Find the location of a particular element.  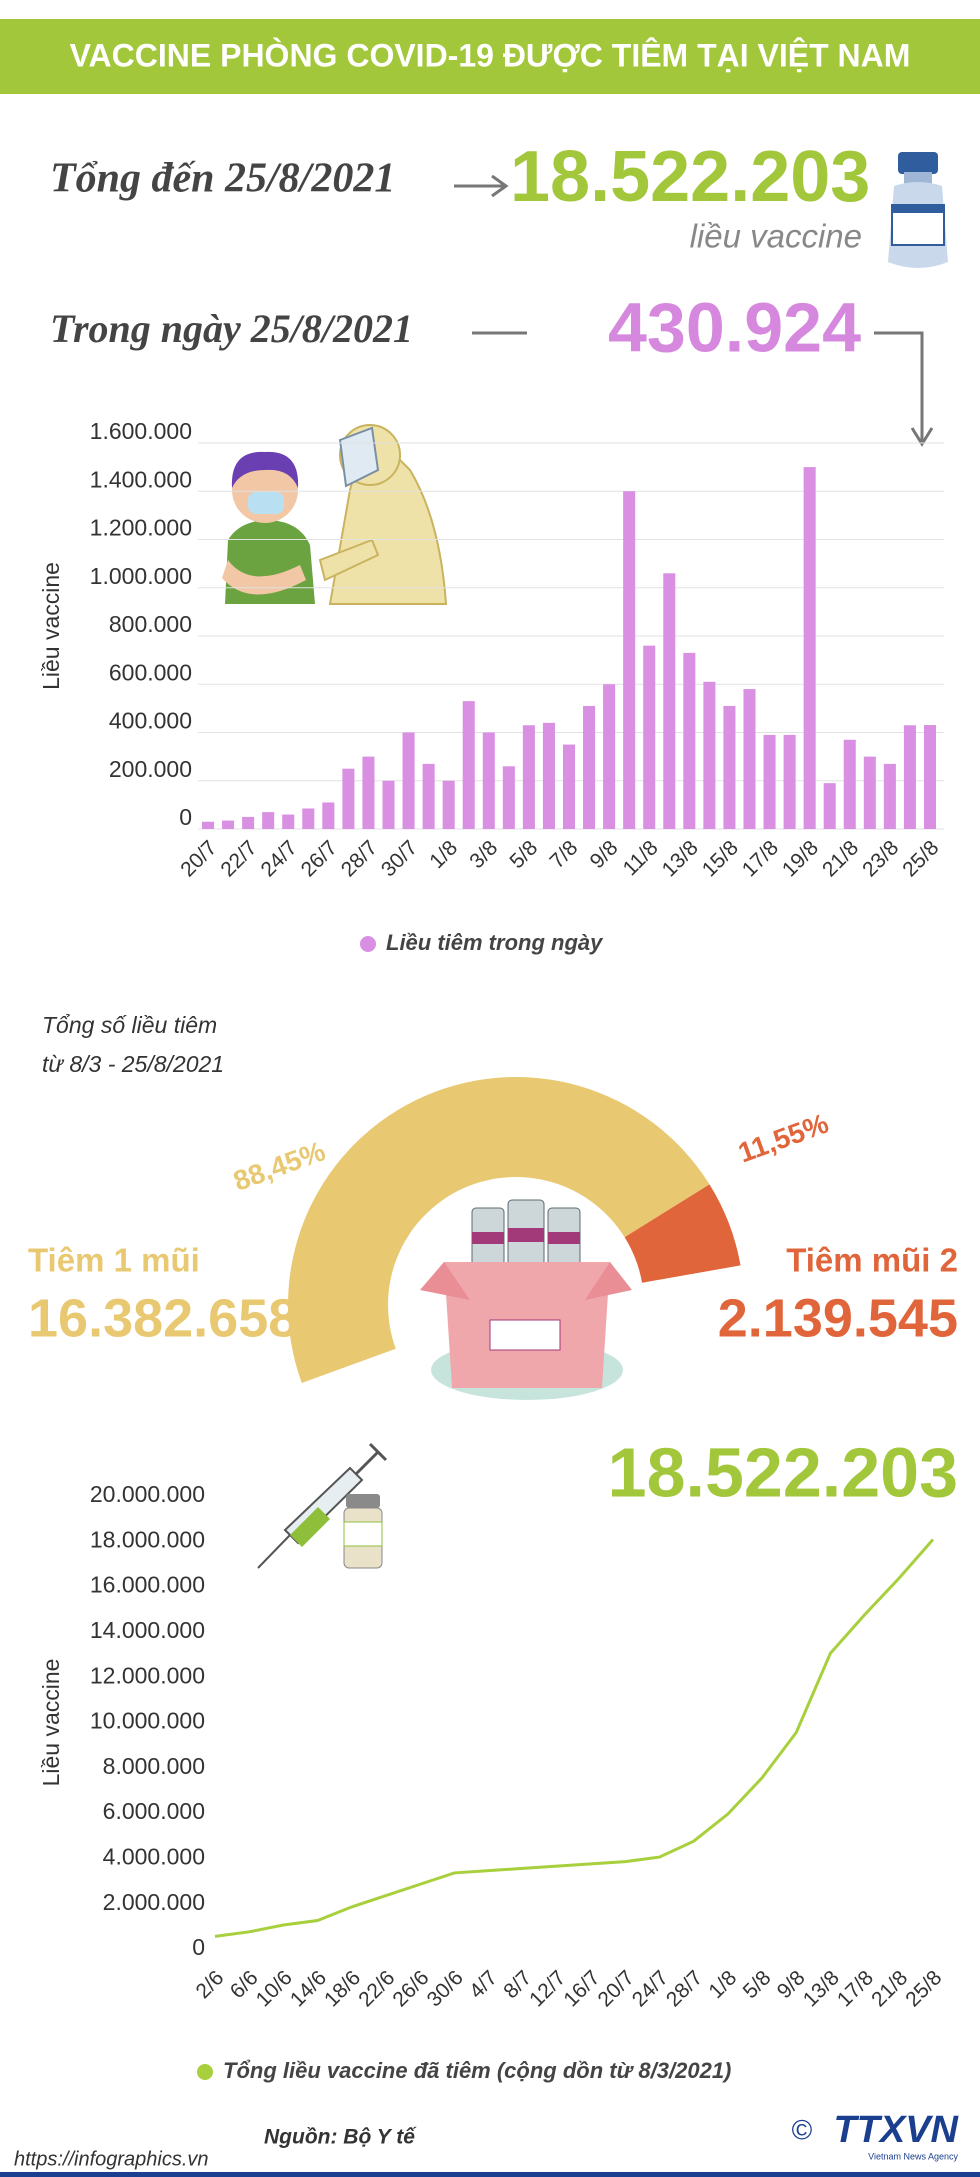

y-tick-label: 8.000.000 is located at coordinates (154, 1766).